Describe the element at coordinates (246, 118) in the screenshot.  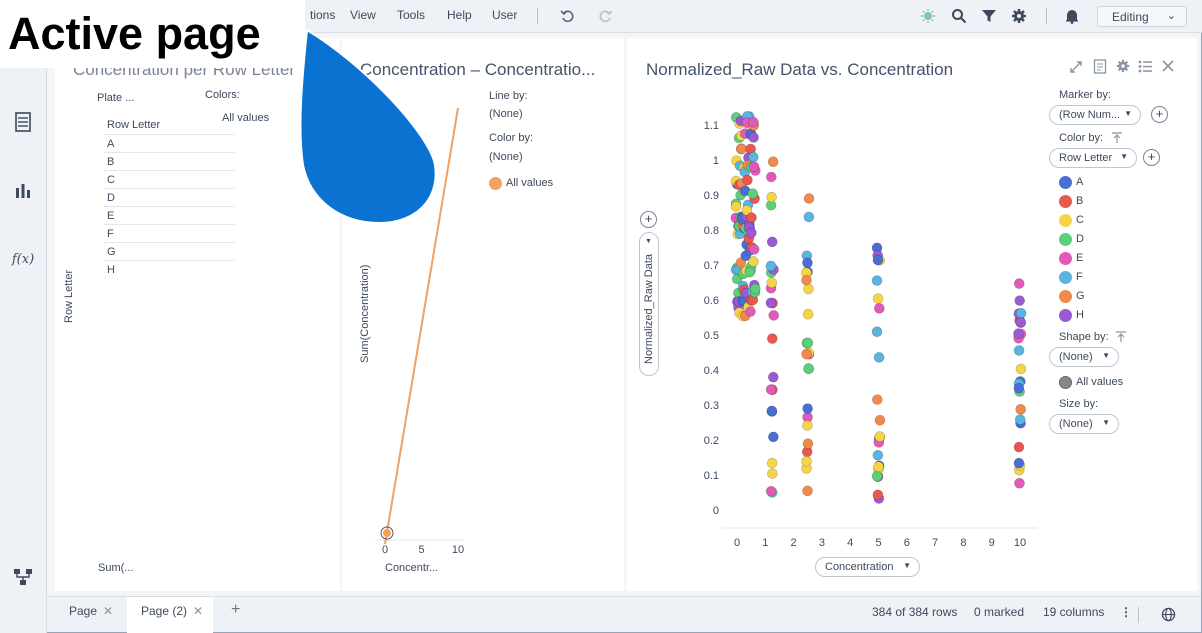
I see `colors-legend-all-values: All values` at that location.